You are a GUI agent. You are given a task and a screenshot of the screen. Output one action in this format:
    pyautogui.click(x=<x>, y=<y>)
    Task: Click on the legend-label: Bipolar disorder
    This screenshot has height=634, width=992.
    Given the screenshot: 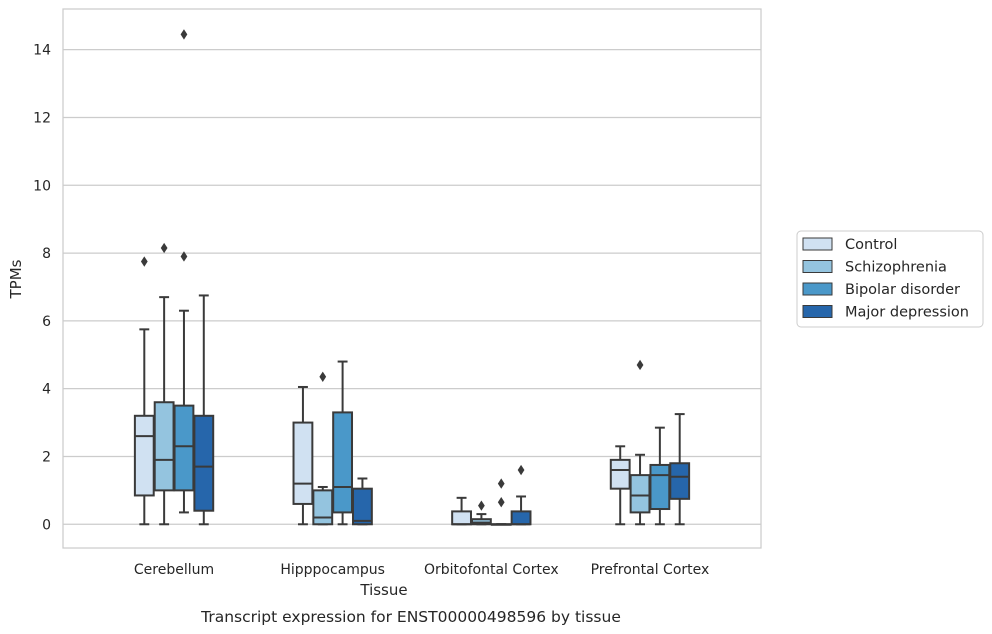 What is the action you would take?
    pyautogui.click(x=902, y=290)
    